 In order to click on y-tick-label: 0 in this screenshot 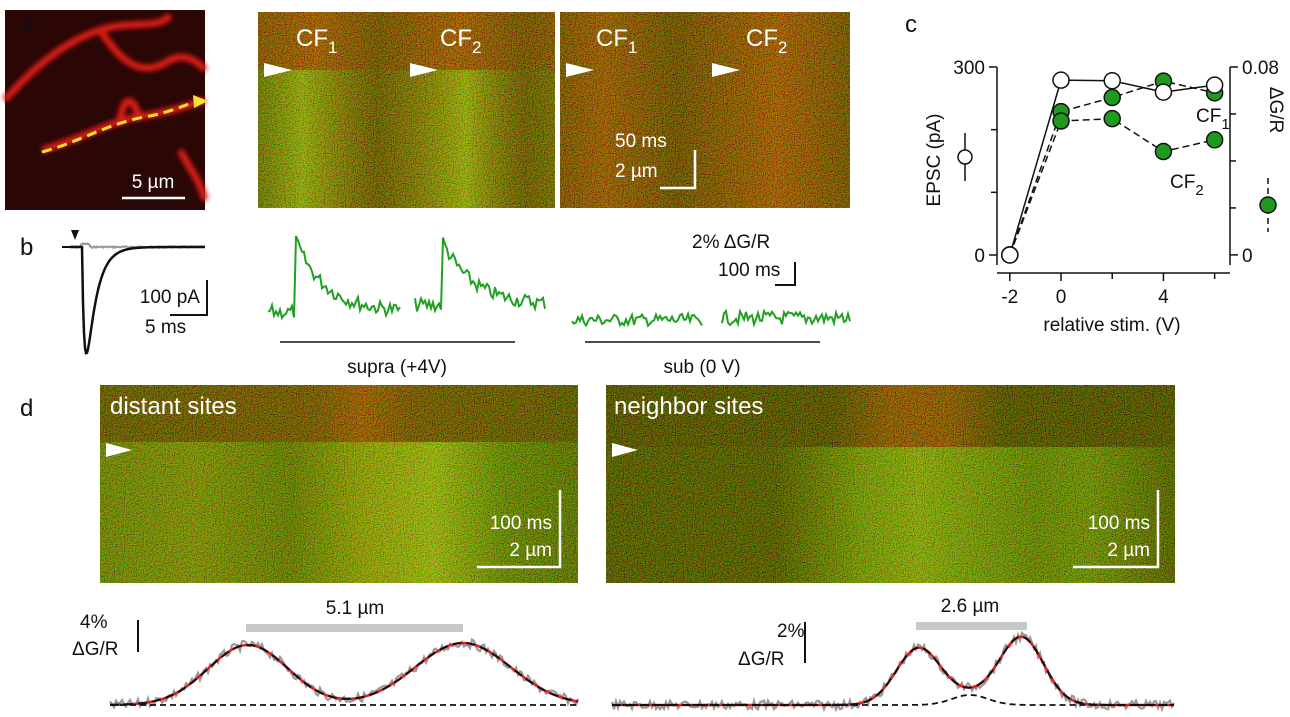, I will do `click(979, 256)`.